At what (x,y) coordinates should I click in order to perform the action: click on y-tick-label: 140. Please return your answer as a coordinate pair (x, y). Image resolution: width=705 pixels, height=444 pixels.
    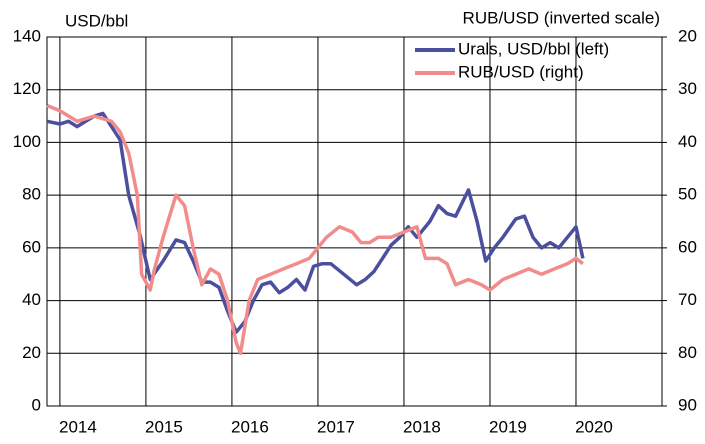
    Looking at the image, I should click on (27, 35).